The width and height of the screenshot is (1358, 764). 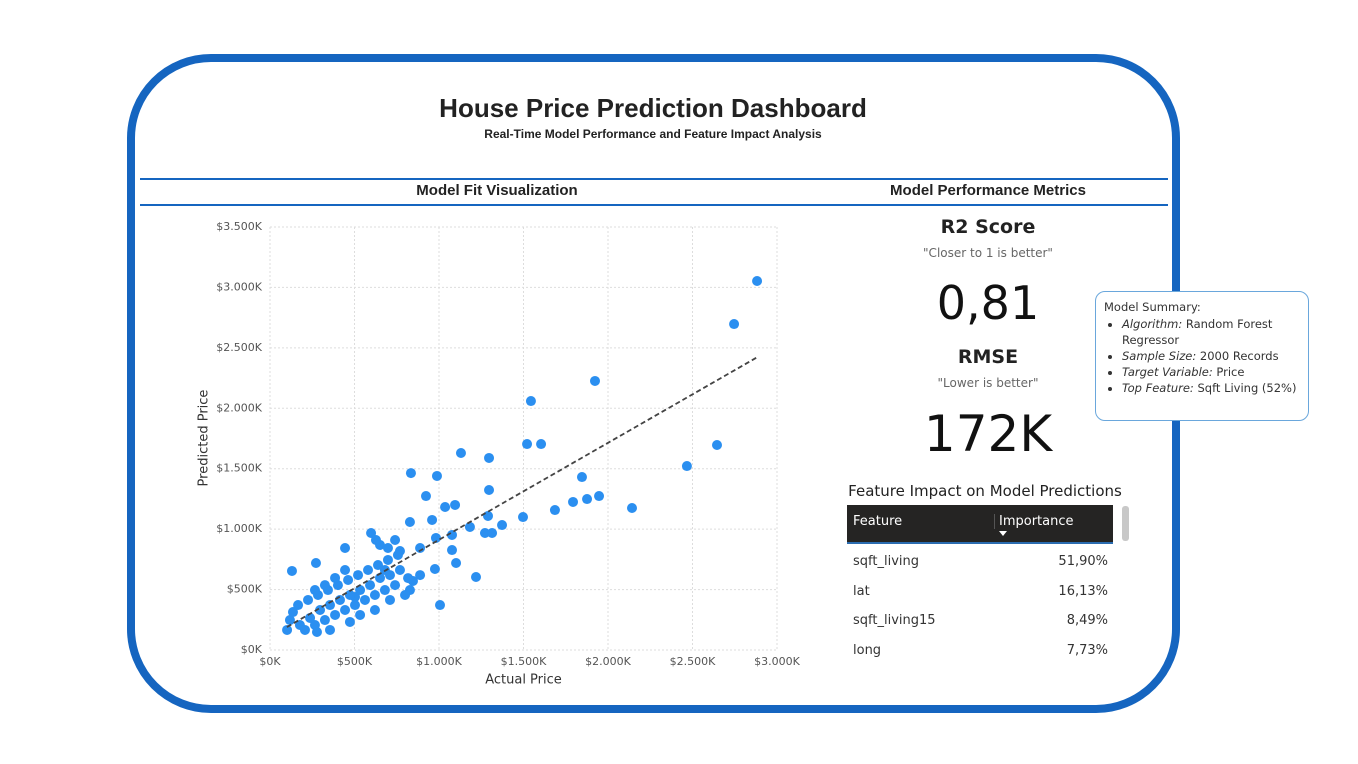 What do you see at coordinates (894, 620) in the screenshot?
I see `feature-name: sqft_living15` at bounding box center [894, 620].